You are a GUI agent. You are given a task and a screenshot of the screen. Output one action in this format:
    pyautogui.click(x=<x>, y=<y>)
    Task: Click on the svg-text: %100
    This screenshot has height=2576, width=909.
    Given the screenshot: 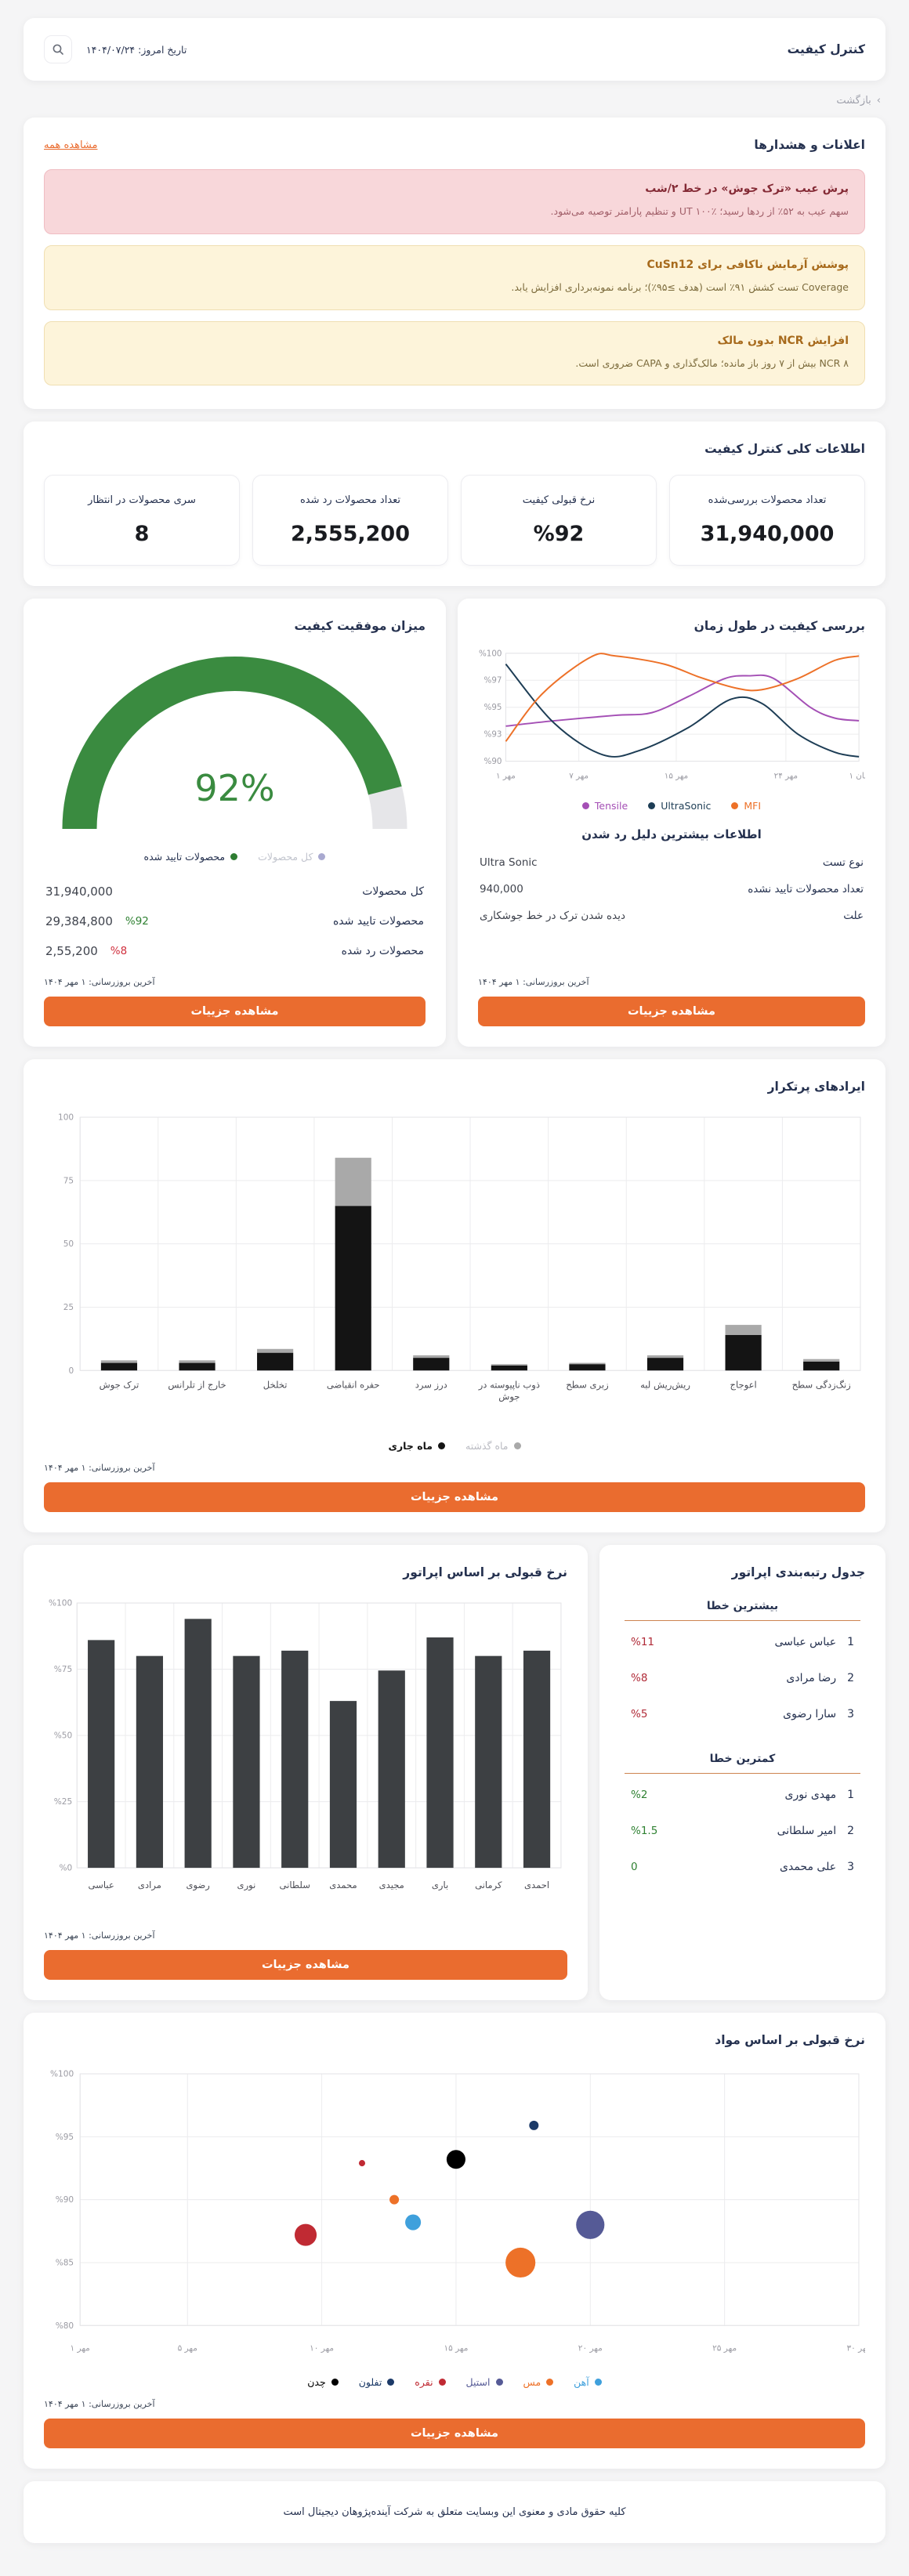 What is the action you would take?
    pyautogui.click(x=490, y=654)
    